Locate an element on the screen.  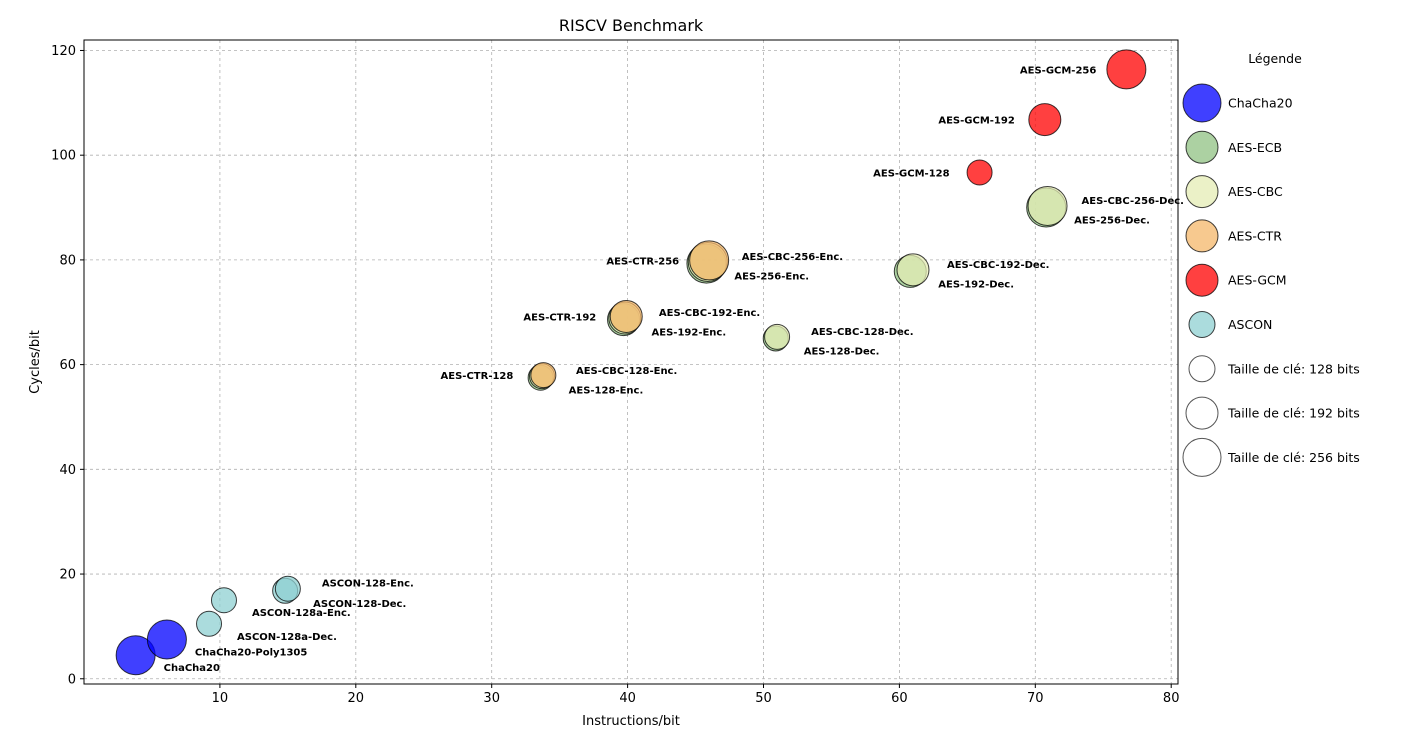
label-aes-128-enc: AES-128-Enc. is located at coordinates (606, 391).